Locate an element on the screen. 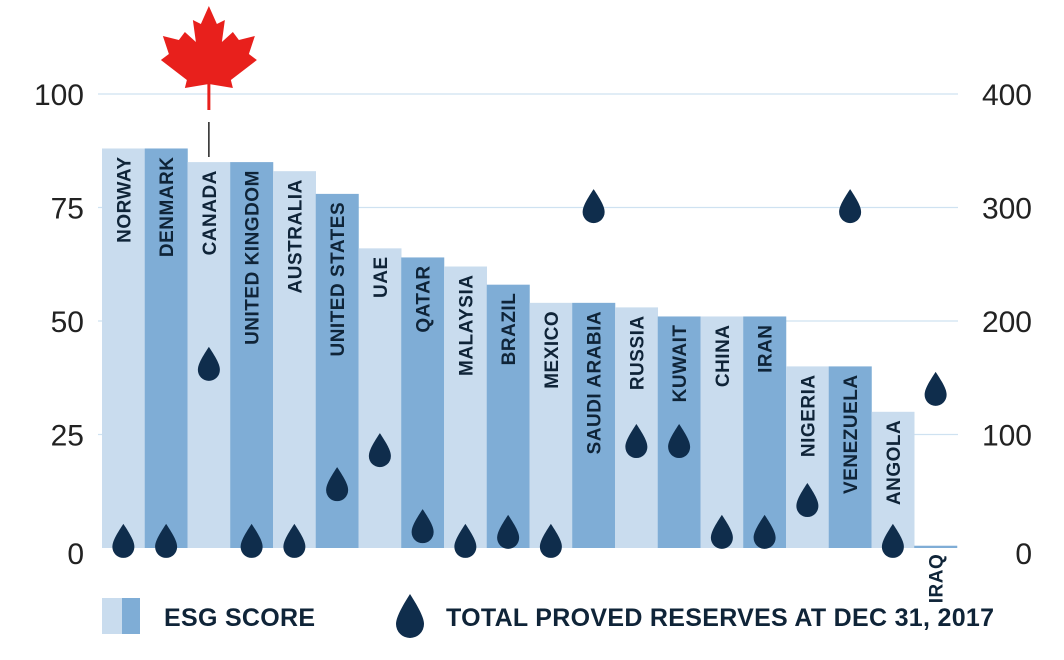  bar-category-label: MEXICO is located at coordinates (552, 350).